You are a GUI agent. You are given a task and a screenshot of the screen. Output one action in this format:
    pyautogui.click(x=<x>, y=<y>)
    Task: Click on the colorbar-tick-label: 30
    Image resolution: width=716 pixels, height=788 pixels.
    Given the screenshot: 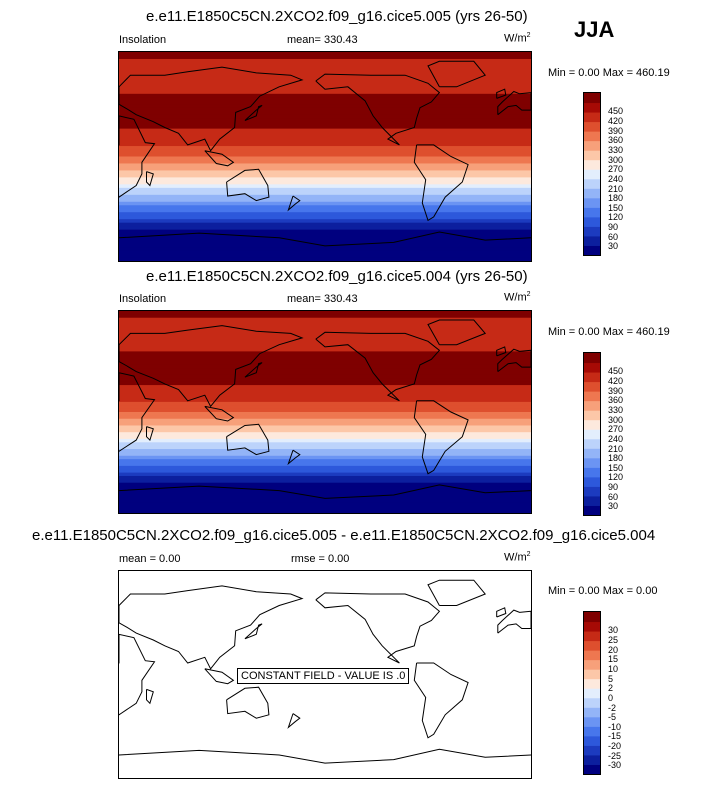 What is the action you would take?
    pyautogui.click(x=613, y=506)
    